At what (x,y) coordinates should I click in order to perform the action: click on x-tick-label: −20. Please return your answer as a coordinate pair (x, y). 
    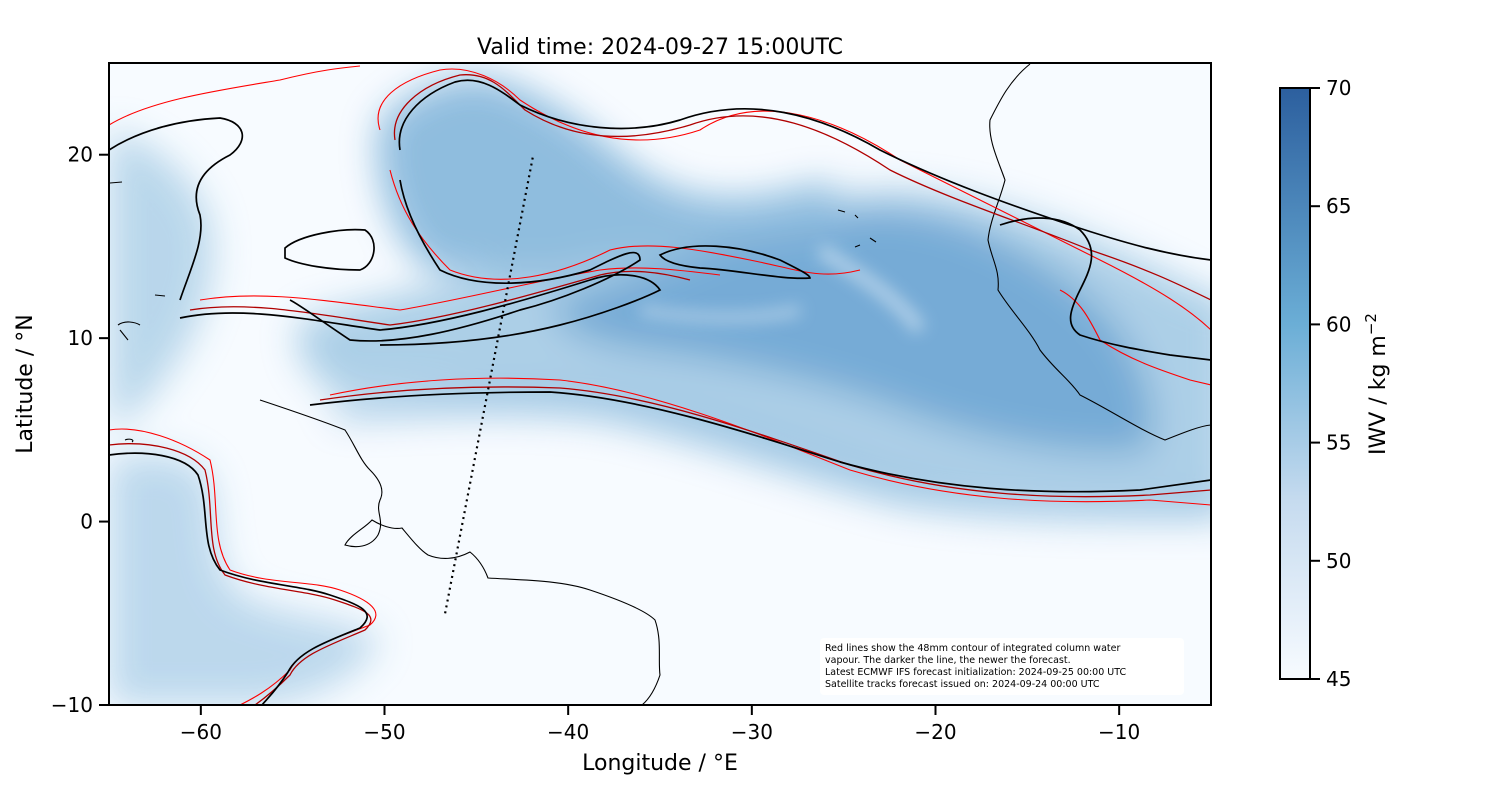
    Looking at the image, I should click on (935, 732).